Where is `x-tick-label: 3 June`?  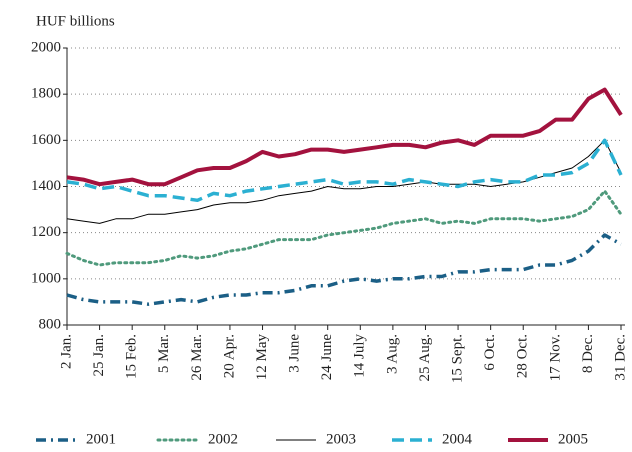 x-tick-label: 3 June is located at coordinates (295, 353).